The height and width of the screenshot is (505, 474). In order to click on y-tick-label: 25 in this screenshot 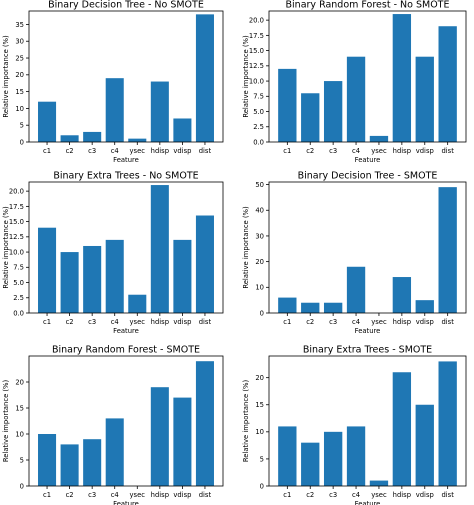, I will do `click(19, 58)`.